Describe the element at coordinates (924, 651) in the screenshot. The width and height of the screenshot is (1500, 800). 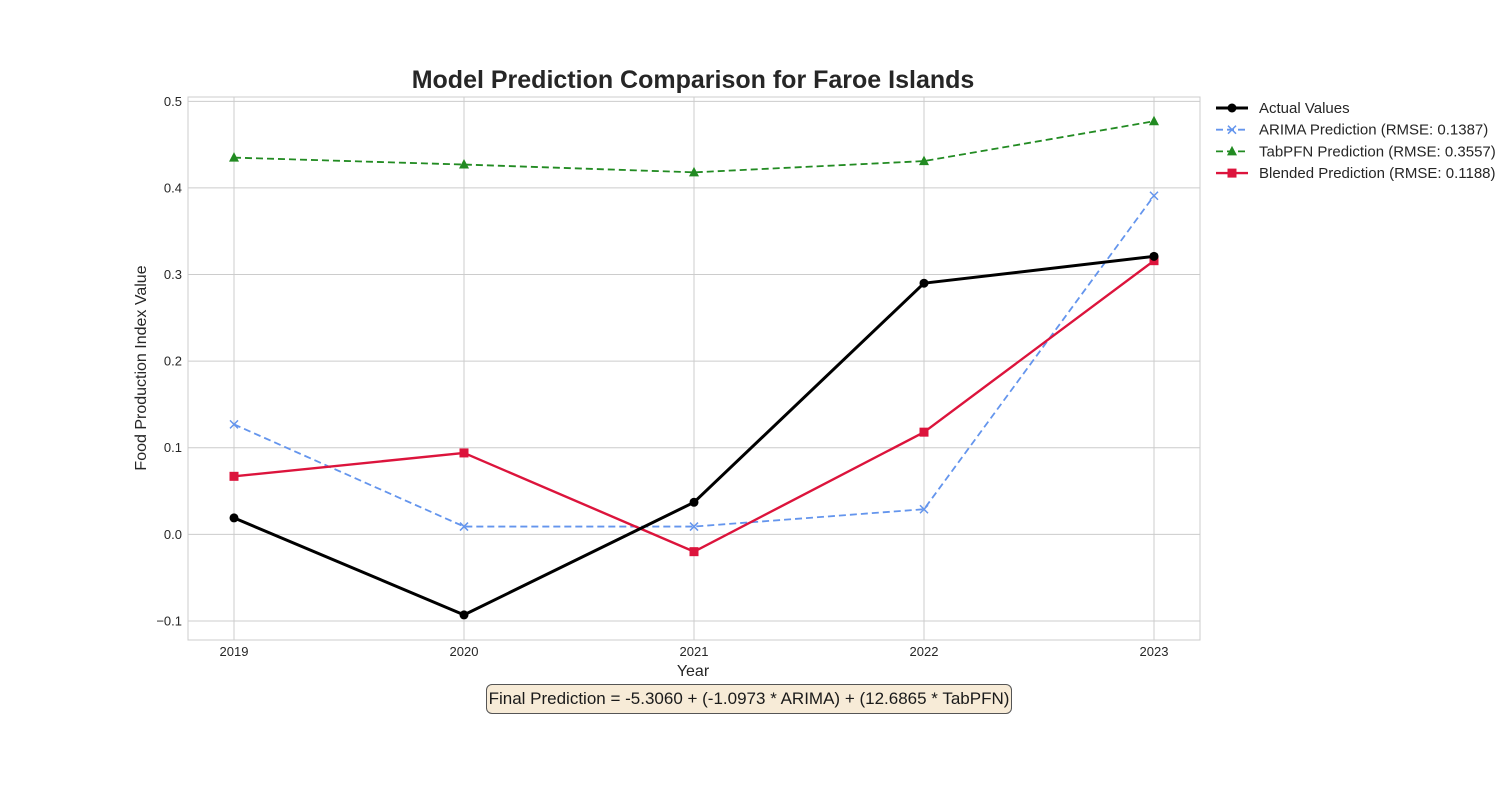
I see `x-tick-label: 2022` at that location.